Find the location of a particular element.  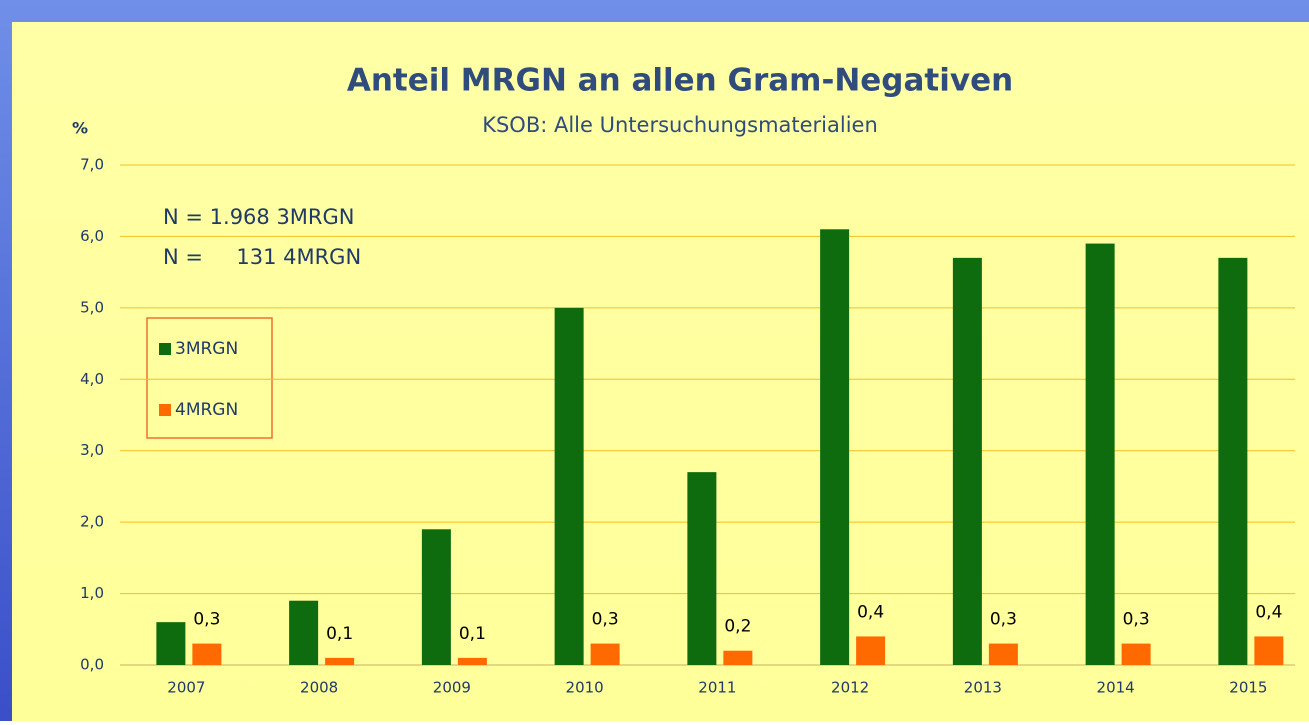

chart-subtitle: KSOB: Alle Untersuchungsmaterialien is located at coordinates (680, 125).